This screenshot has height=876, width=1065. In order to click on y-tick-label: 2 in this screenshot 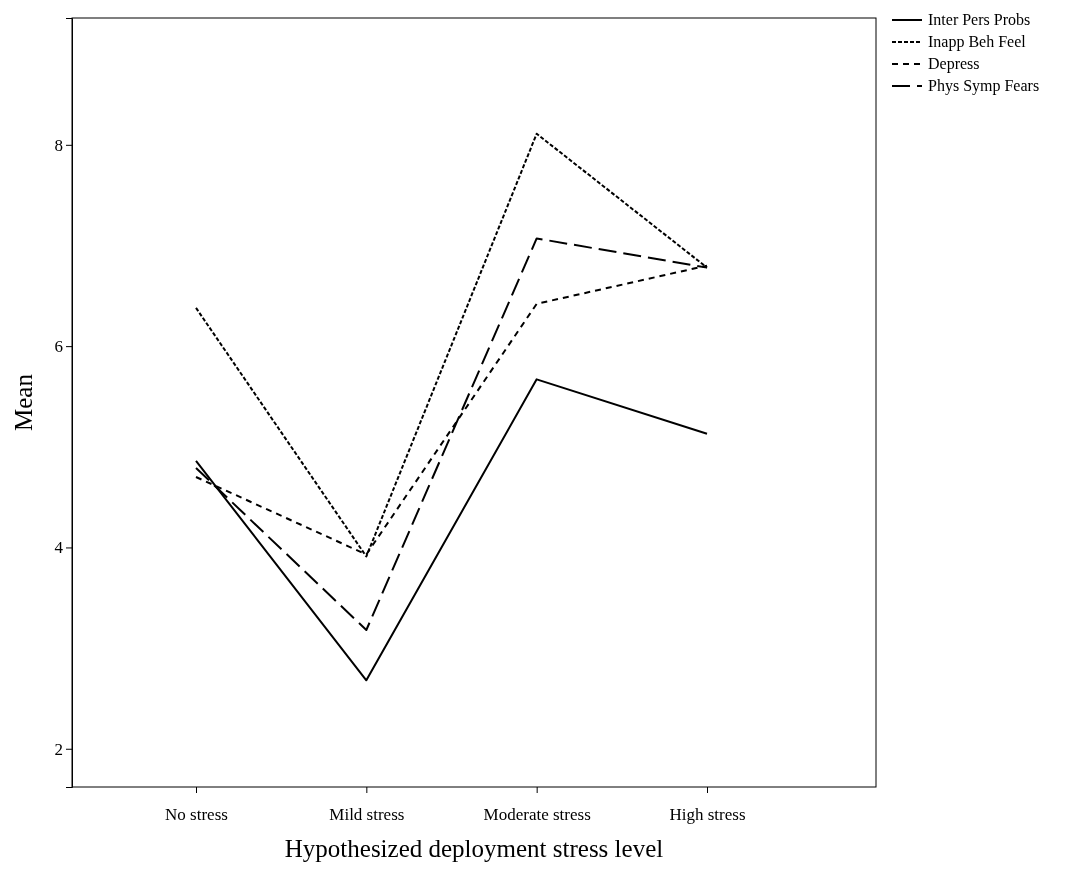, I will do `click(58, 749)`.